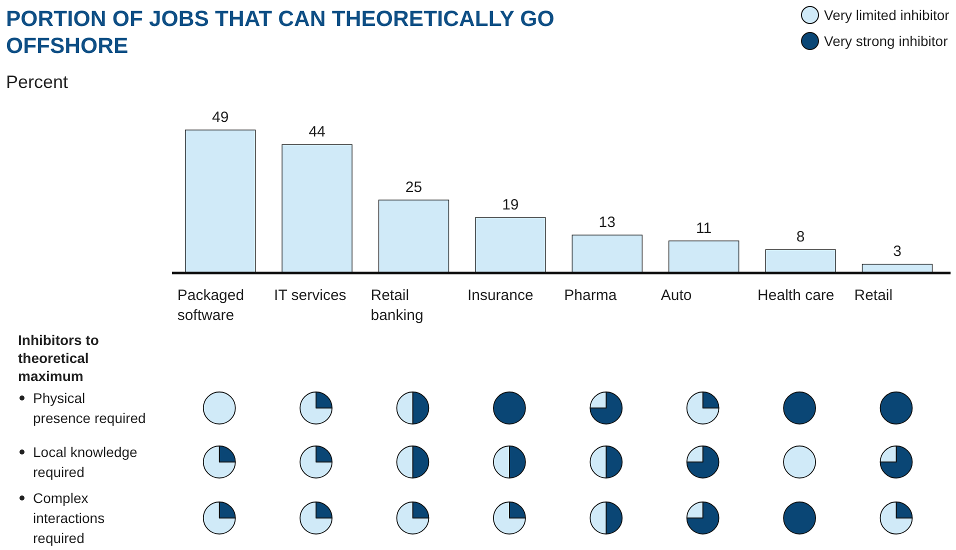  Describe the element at coordinates (89, 408) in the screenshot. I see `category-label: Physical presence required` at that location.